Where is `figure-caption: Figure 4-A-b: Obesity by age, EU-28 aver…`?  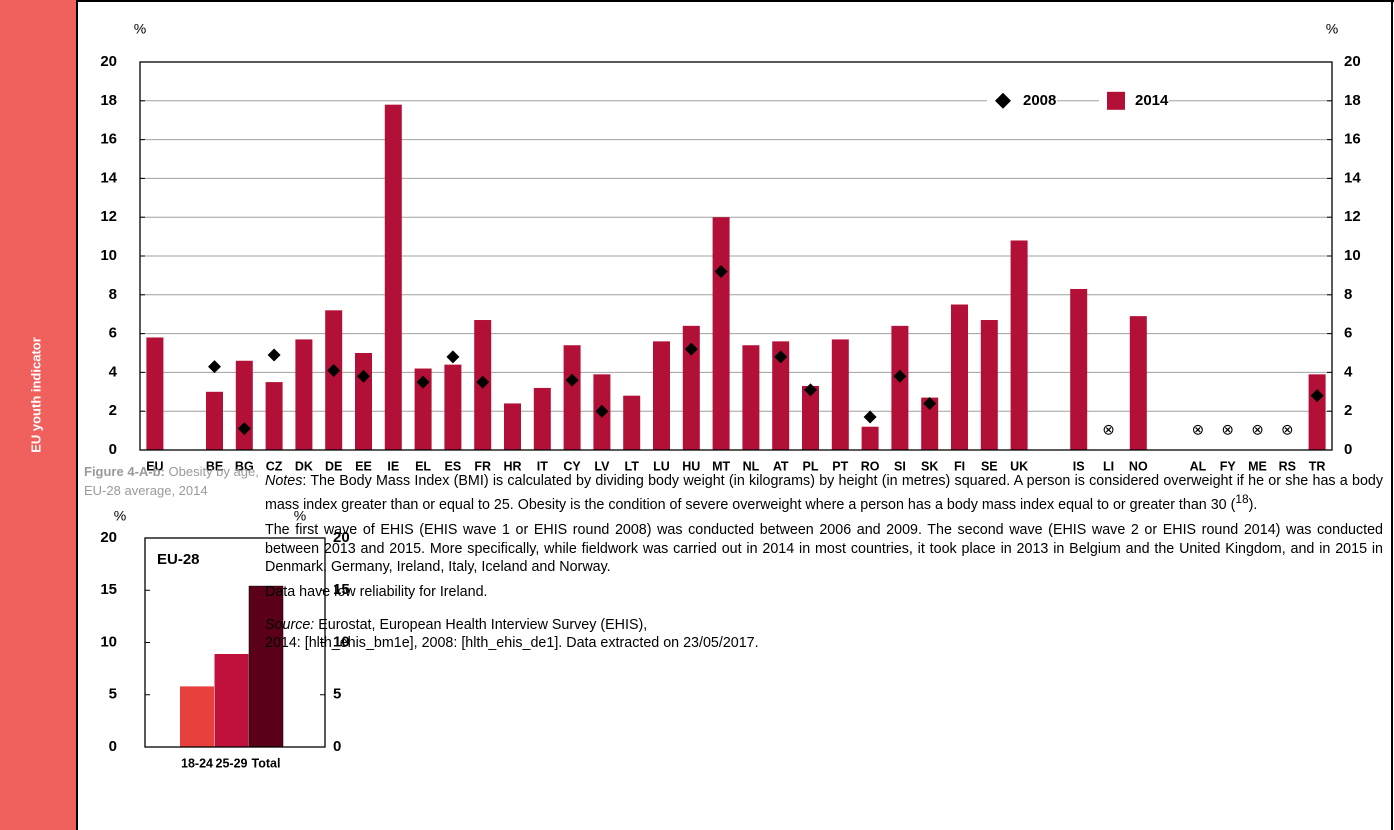
figure-caption: Figure 4-A-b: Obesity by age, EU-28 aver… is located at coordinates (184, 481).